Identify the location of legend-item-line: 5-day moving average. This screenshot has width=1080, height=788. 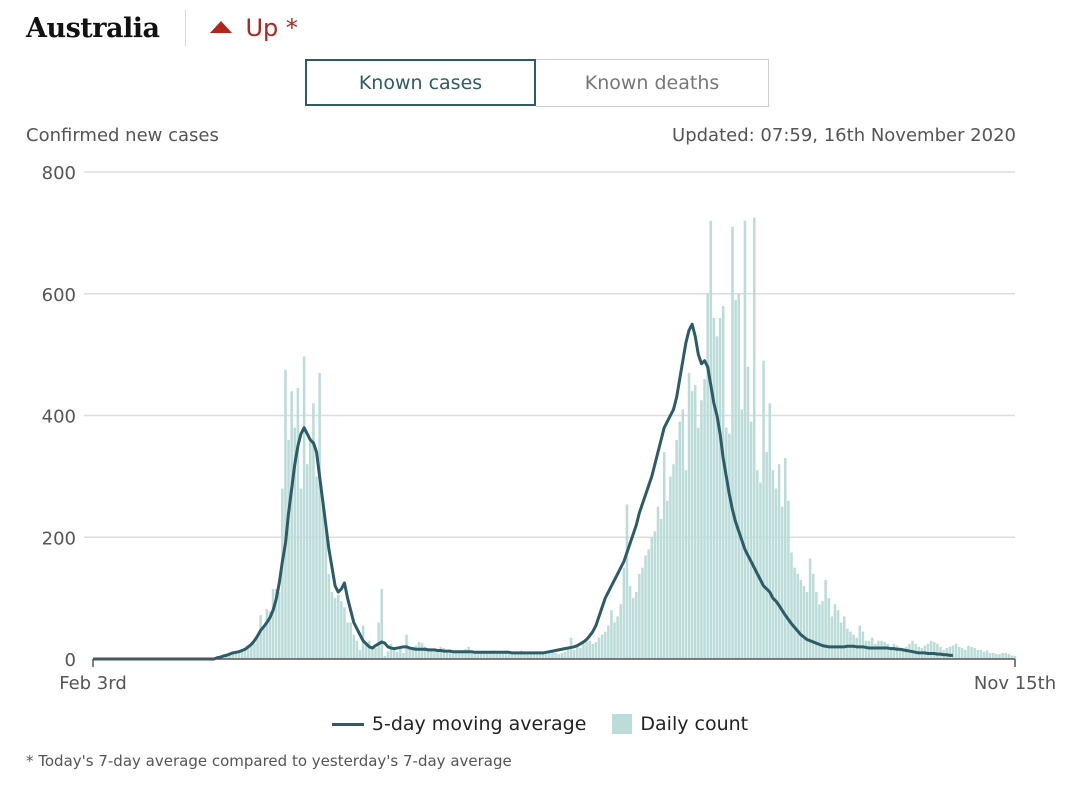
(458, 724).